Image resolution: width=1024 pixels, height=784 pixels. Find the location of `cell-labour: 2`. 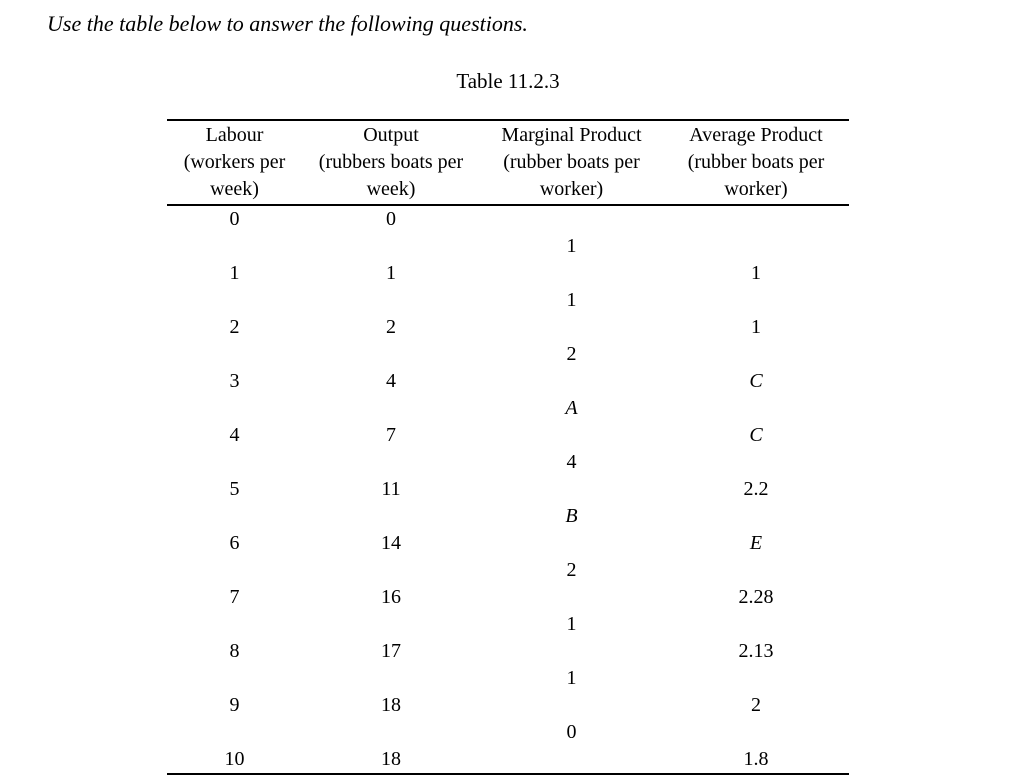

cell-labour: 2 is located at coordinates (234, 327).